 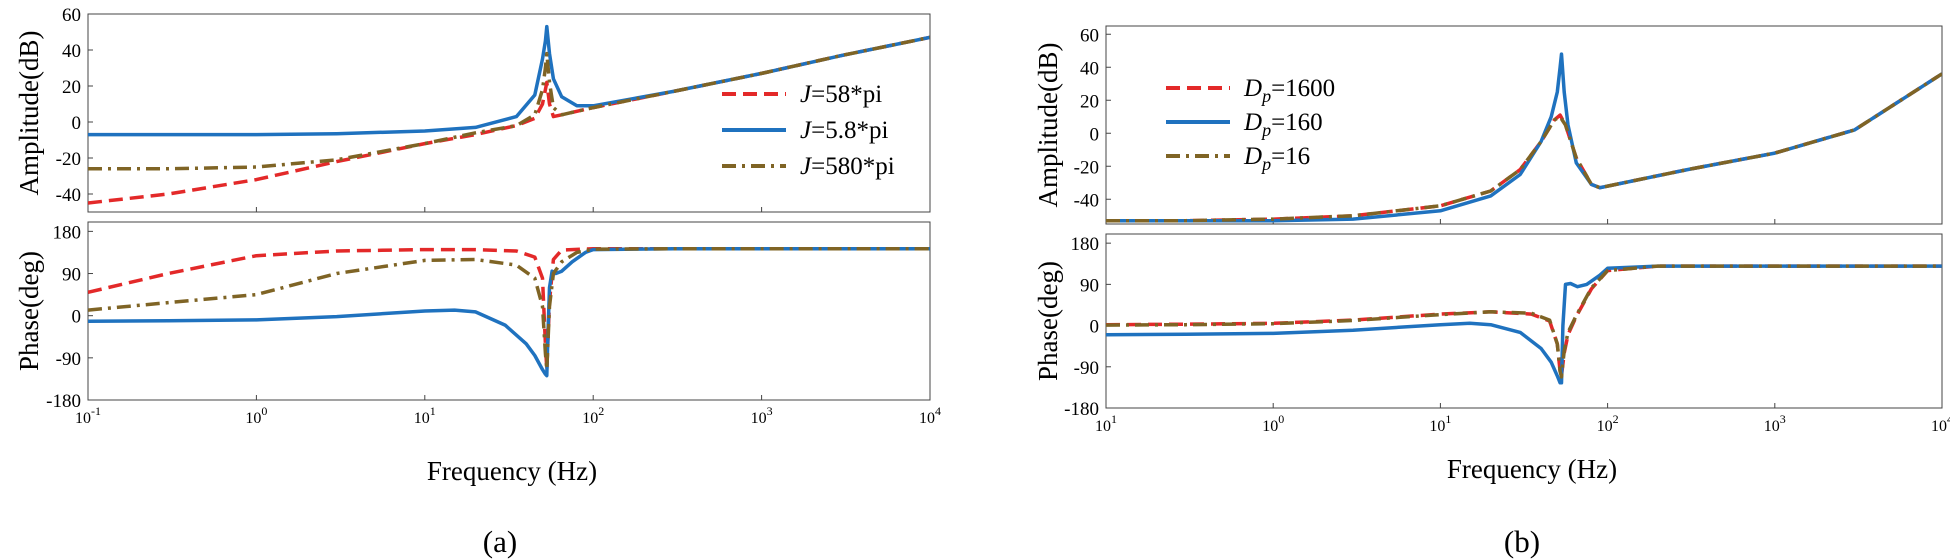 I want to click on legend-label-D1600: Dp=1600, so click(x=1289, y=90).